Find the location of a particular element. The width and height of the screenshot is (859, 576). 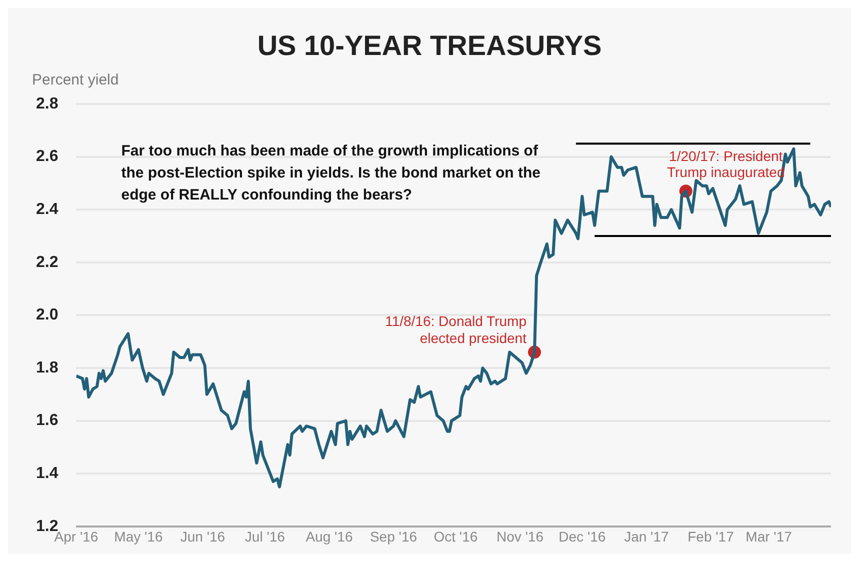

x-tick-label: Mar '17 is located at coordinates (769, 536).